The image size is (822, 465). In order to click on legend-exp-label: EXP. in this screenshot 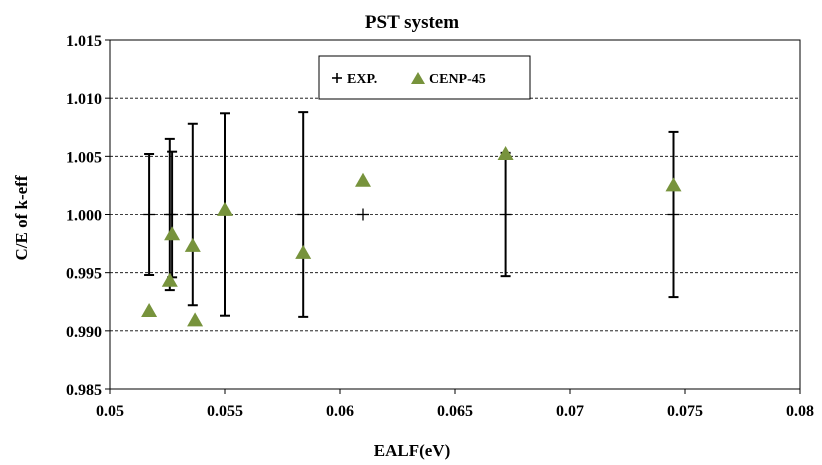, I will do `click(362, 79)`.